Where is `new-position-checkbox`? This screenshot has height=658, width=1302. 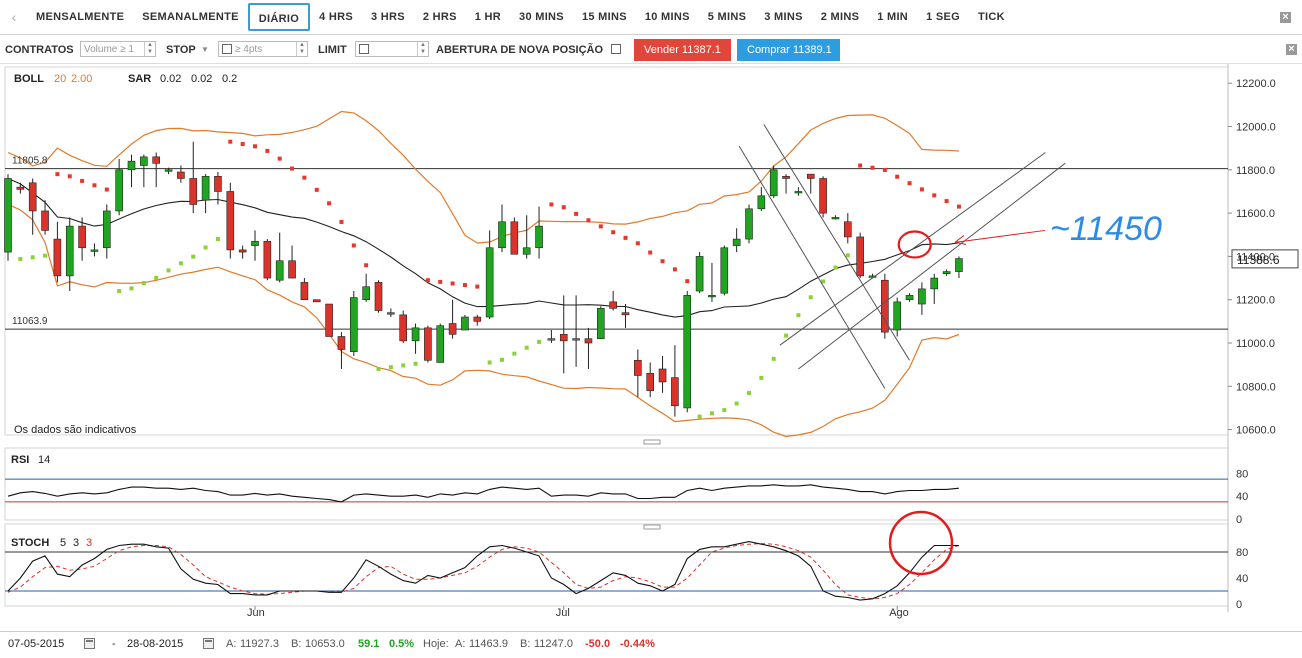
new-position-checkbox is located at coordinates (616, 49).